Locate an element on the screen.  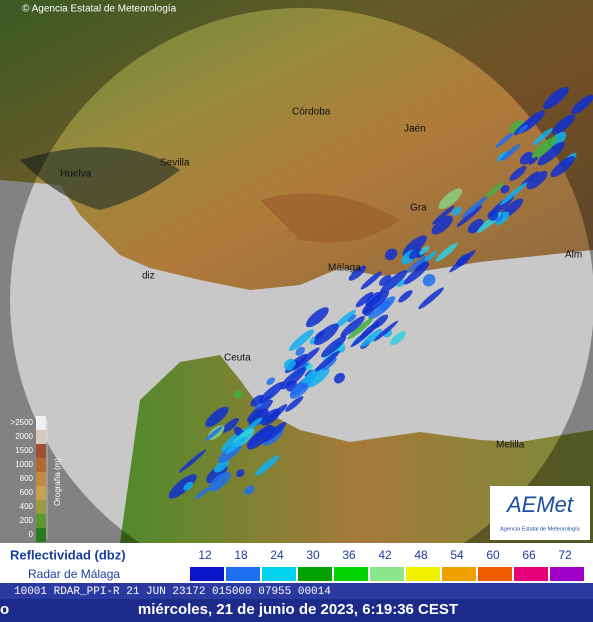
orography-label: 1000 is located at coordinates (24, 464).